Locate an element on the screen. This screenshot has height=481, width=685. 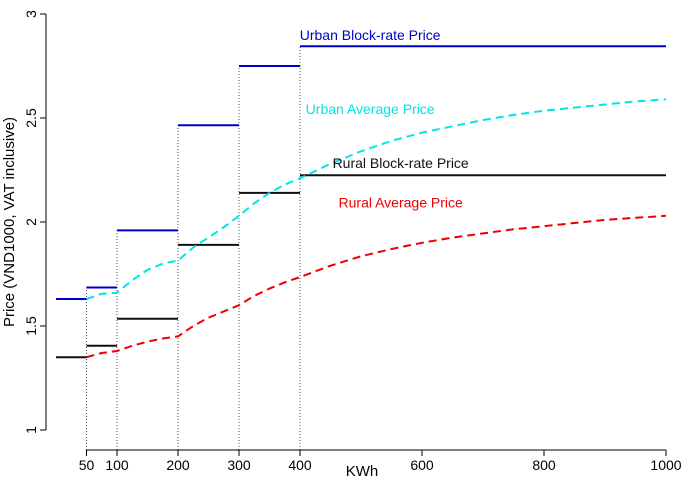
x-tick-label: 800 is located at coordinates (544, 465).